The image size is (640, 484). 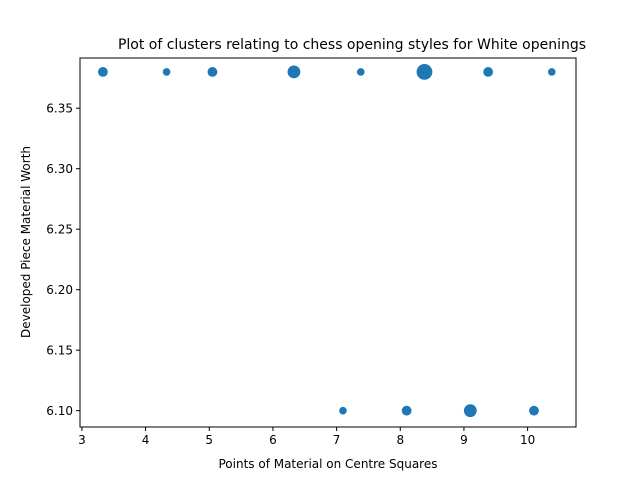 What do you see at coordinates (59, 169) in the screenshot?
I see `y-tick-label: 6.30` at bounding box center [59, 169].